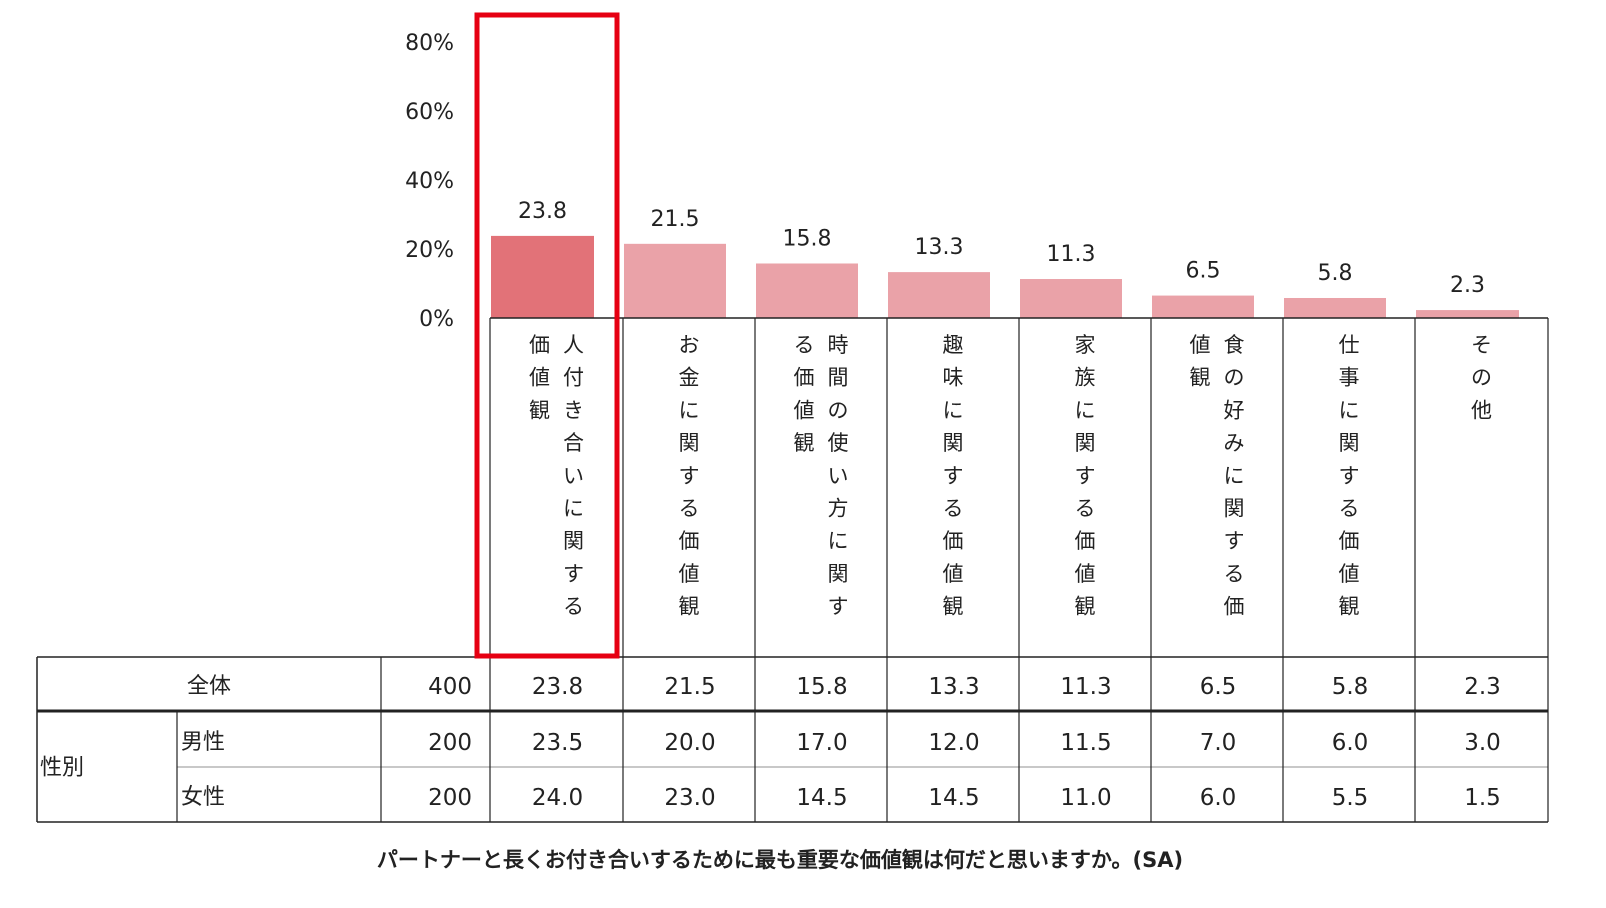 The height and width of the screenshot is (908, 1606). I want to click on highlight-box, so click(547, 335).